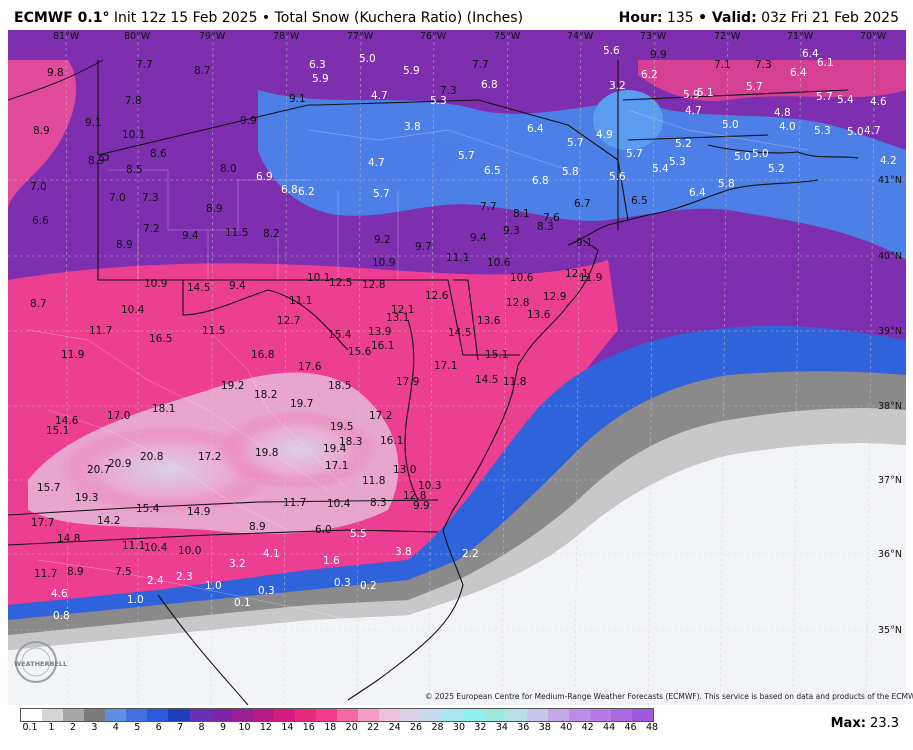  What do you see at coordinates (115, 727) in the screenshot?
I see `colorbar-label: 4` at bounding box center [115, 727].